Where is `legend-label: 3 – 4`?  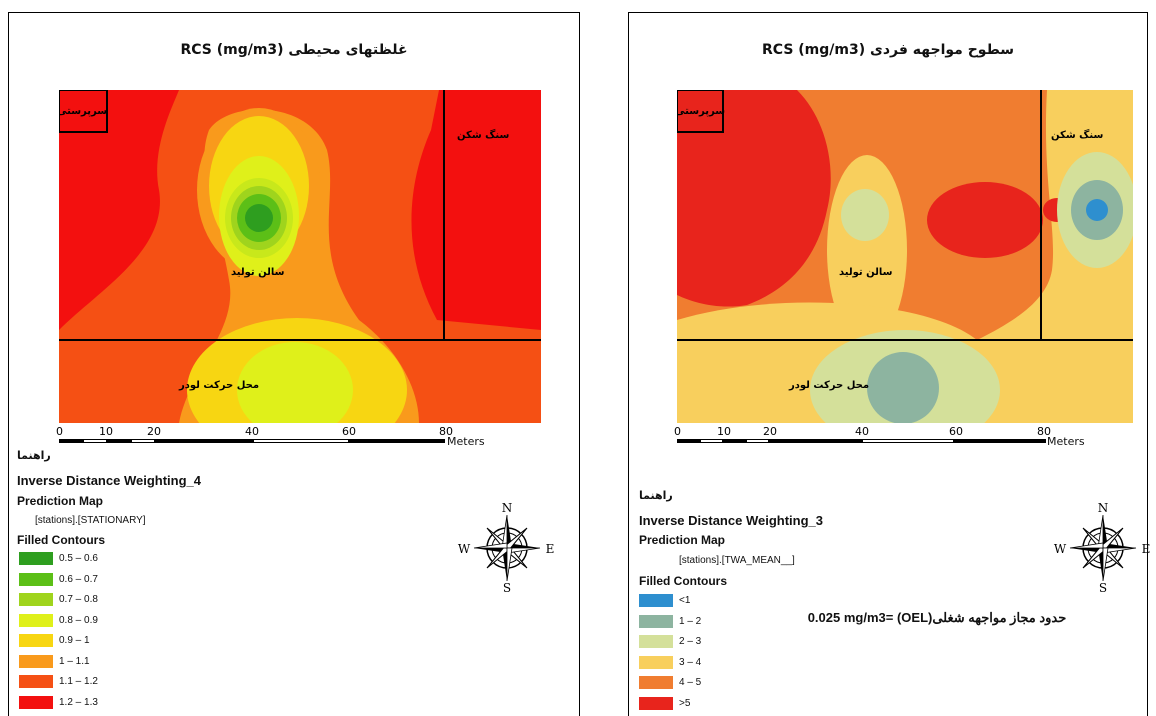
legend-label: 3 – 4 is located at coordinates (690, 662).